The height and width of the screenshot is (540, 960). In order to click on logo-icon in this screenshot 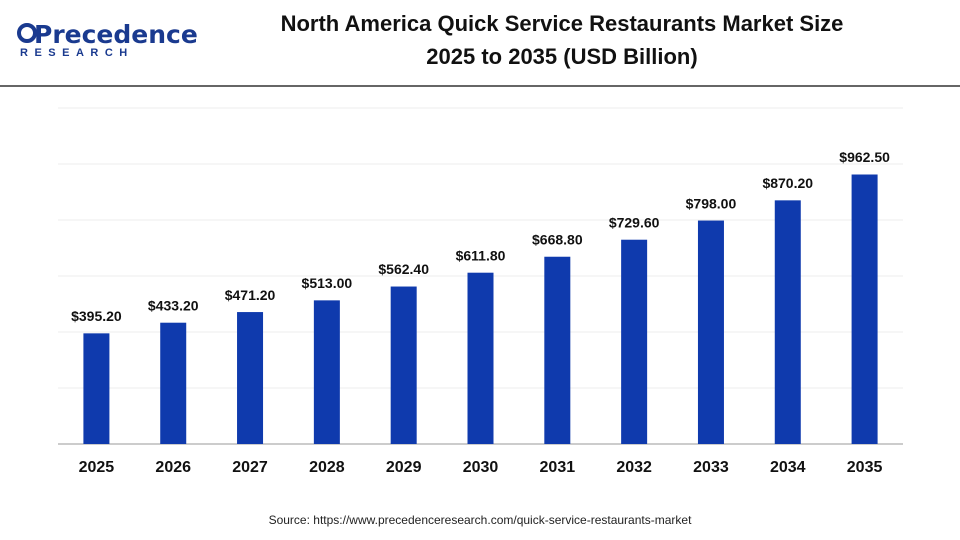, I will do `click(27, 33)`.